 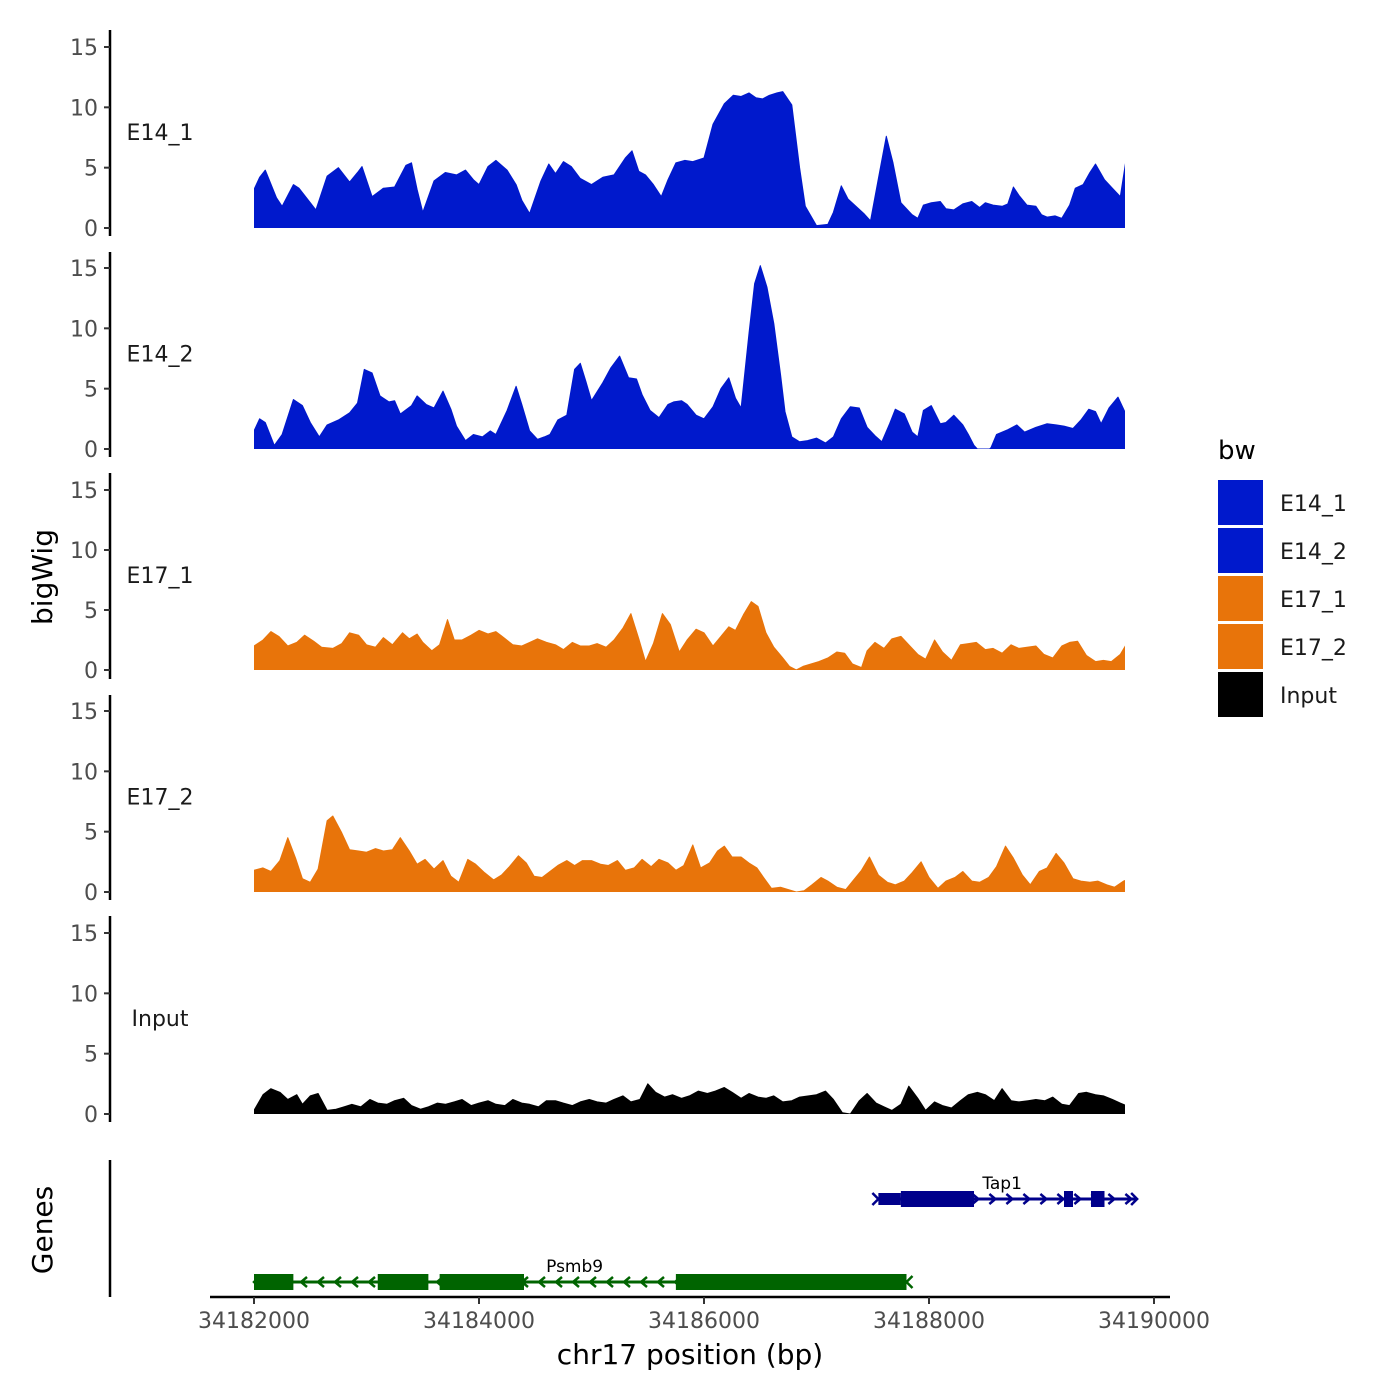 I want to click on gene-track: Tap1 Psmb9, so click(x=623, y=1228).